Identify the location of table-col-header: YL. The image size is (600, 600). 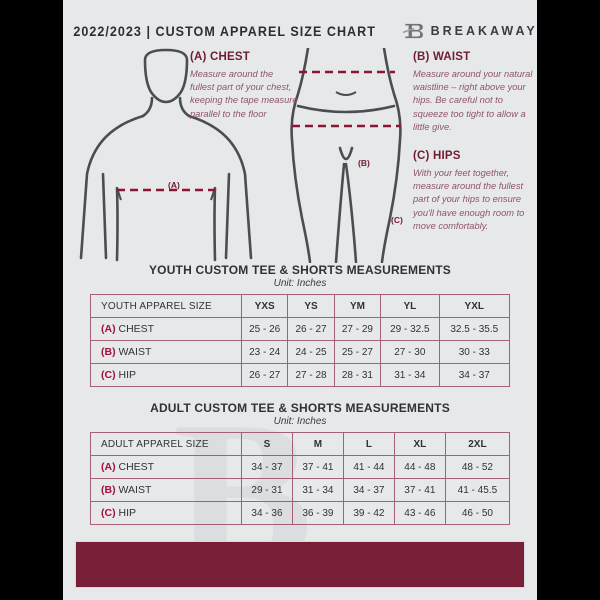
(410, 306).